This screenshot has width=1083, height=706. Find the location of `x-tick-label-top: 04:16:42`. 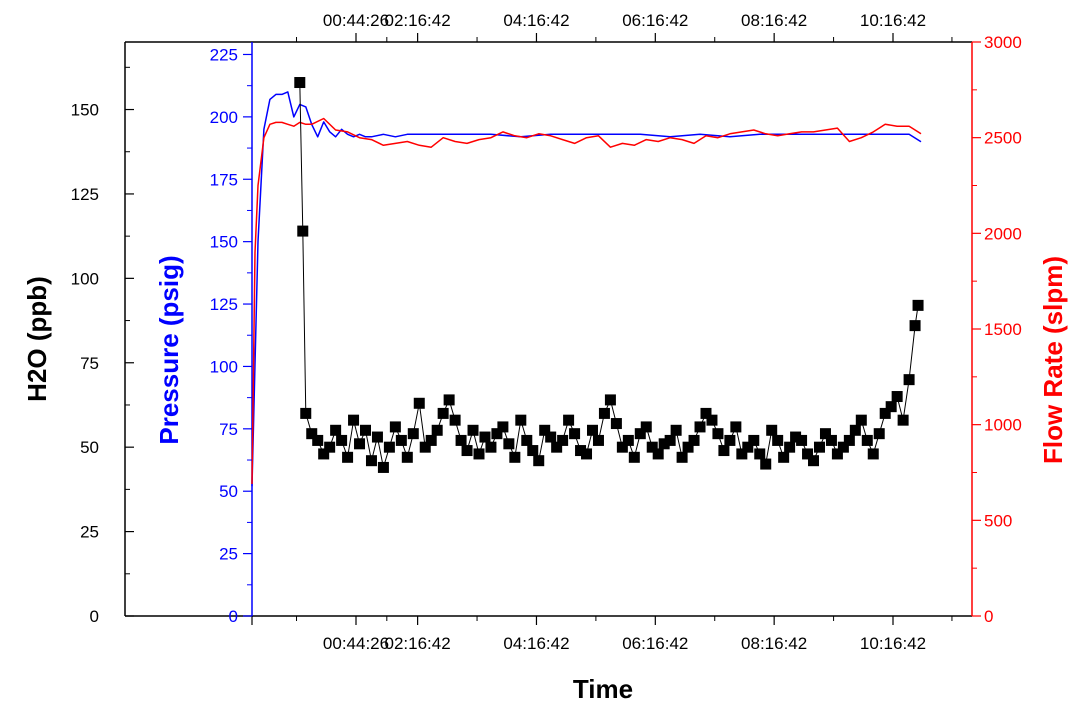

x-tick-label-top: 04:16:42 is located at coordinates (536, 20).